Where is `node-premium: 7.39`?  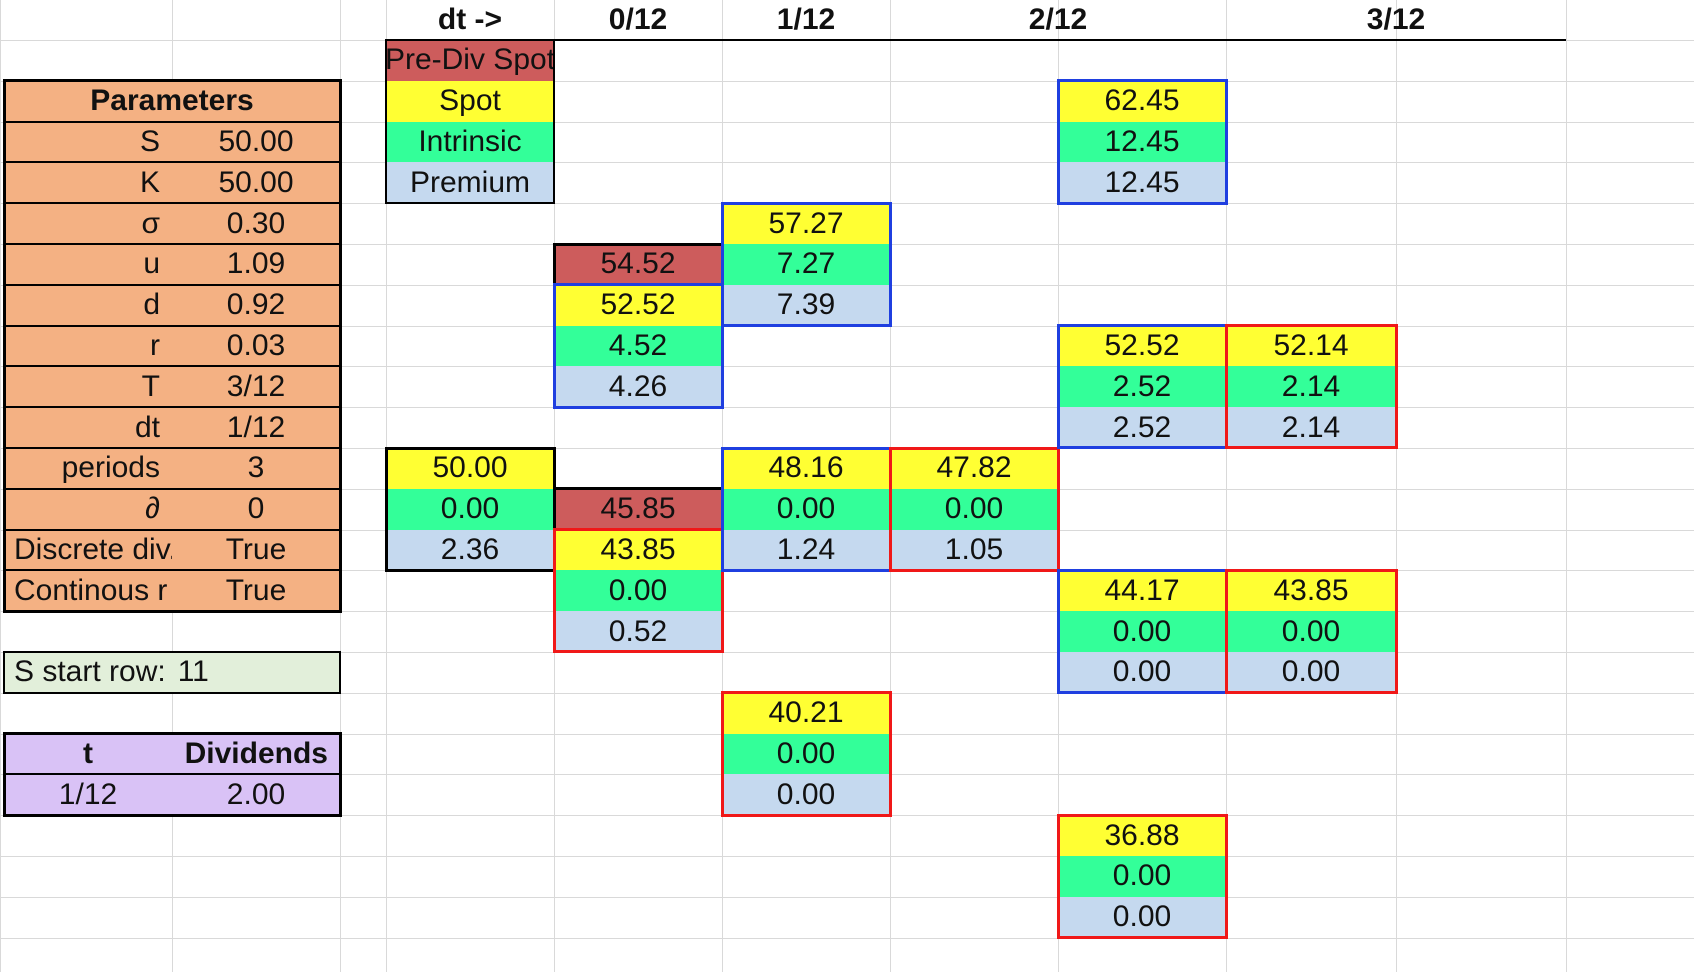 node-premium: 7.39 is located at coordinates (806, 305).